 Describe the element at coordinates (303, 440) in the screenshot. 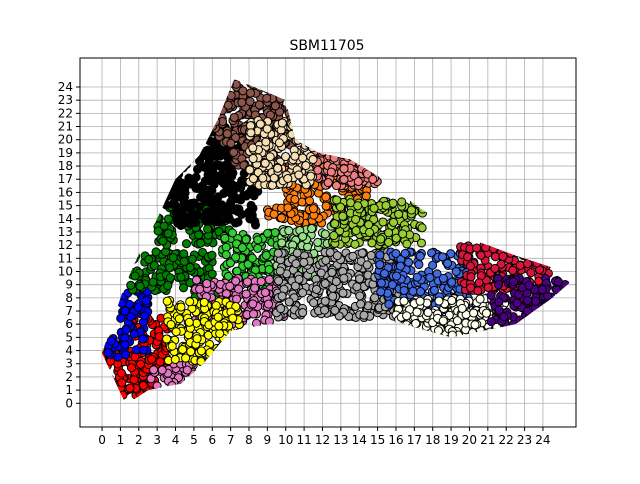

I see `x-tick-label: 11` at that location.